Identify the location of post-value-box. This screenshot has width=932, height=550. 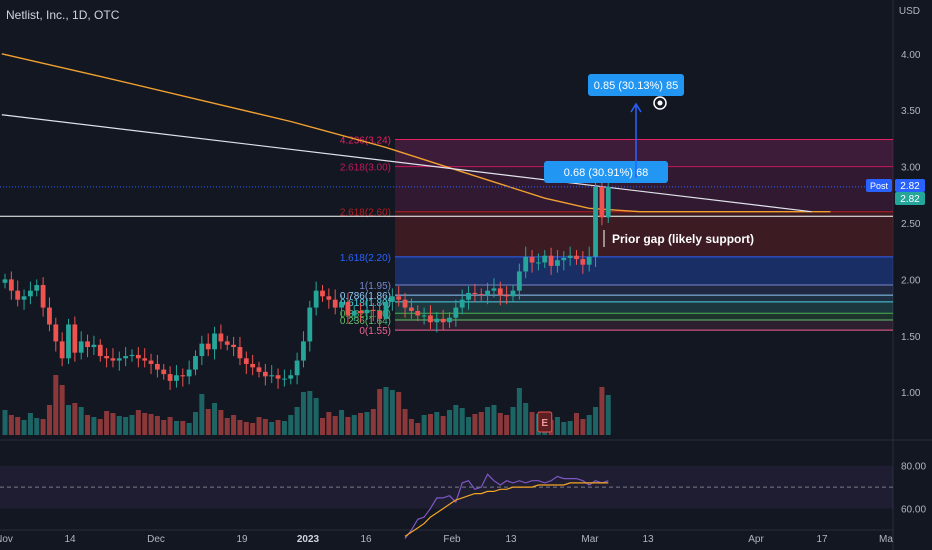
(910, 185).